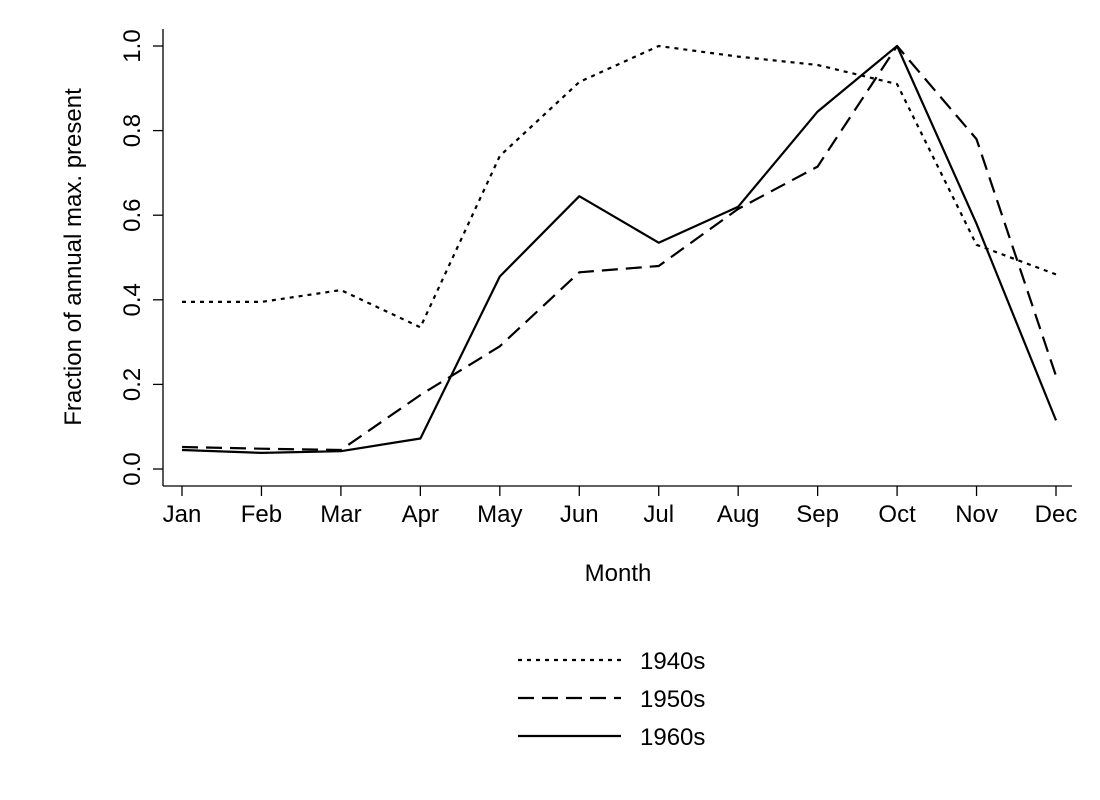 Image resolution: width=1100 pixels, height=800 pixels. What do you see at coordinates (73, 257) in the screenshot?
I see `y-axis-title: Fraction of annual max. present` at bounding box center [73, 257].